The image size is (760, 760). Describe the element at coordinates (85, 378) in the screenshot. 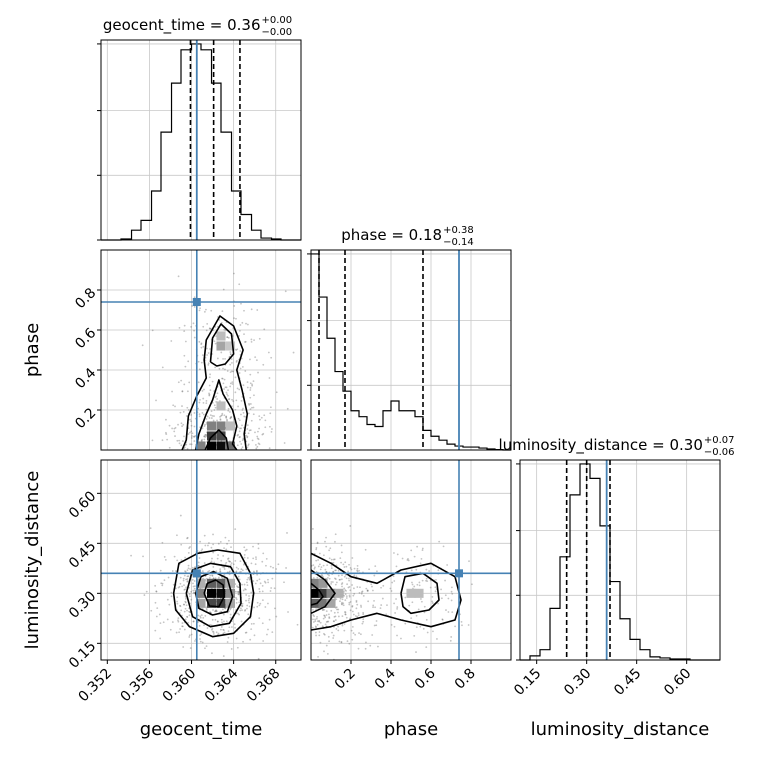

I see `ytick-label-phase: 0.4` at that location.